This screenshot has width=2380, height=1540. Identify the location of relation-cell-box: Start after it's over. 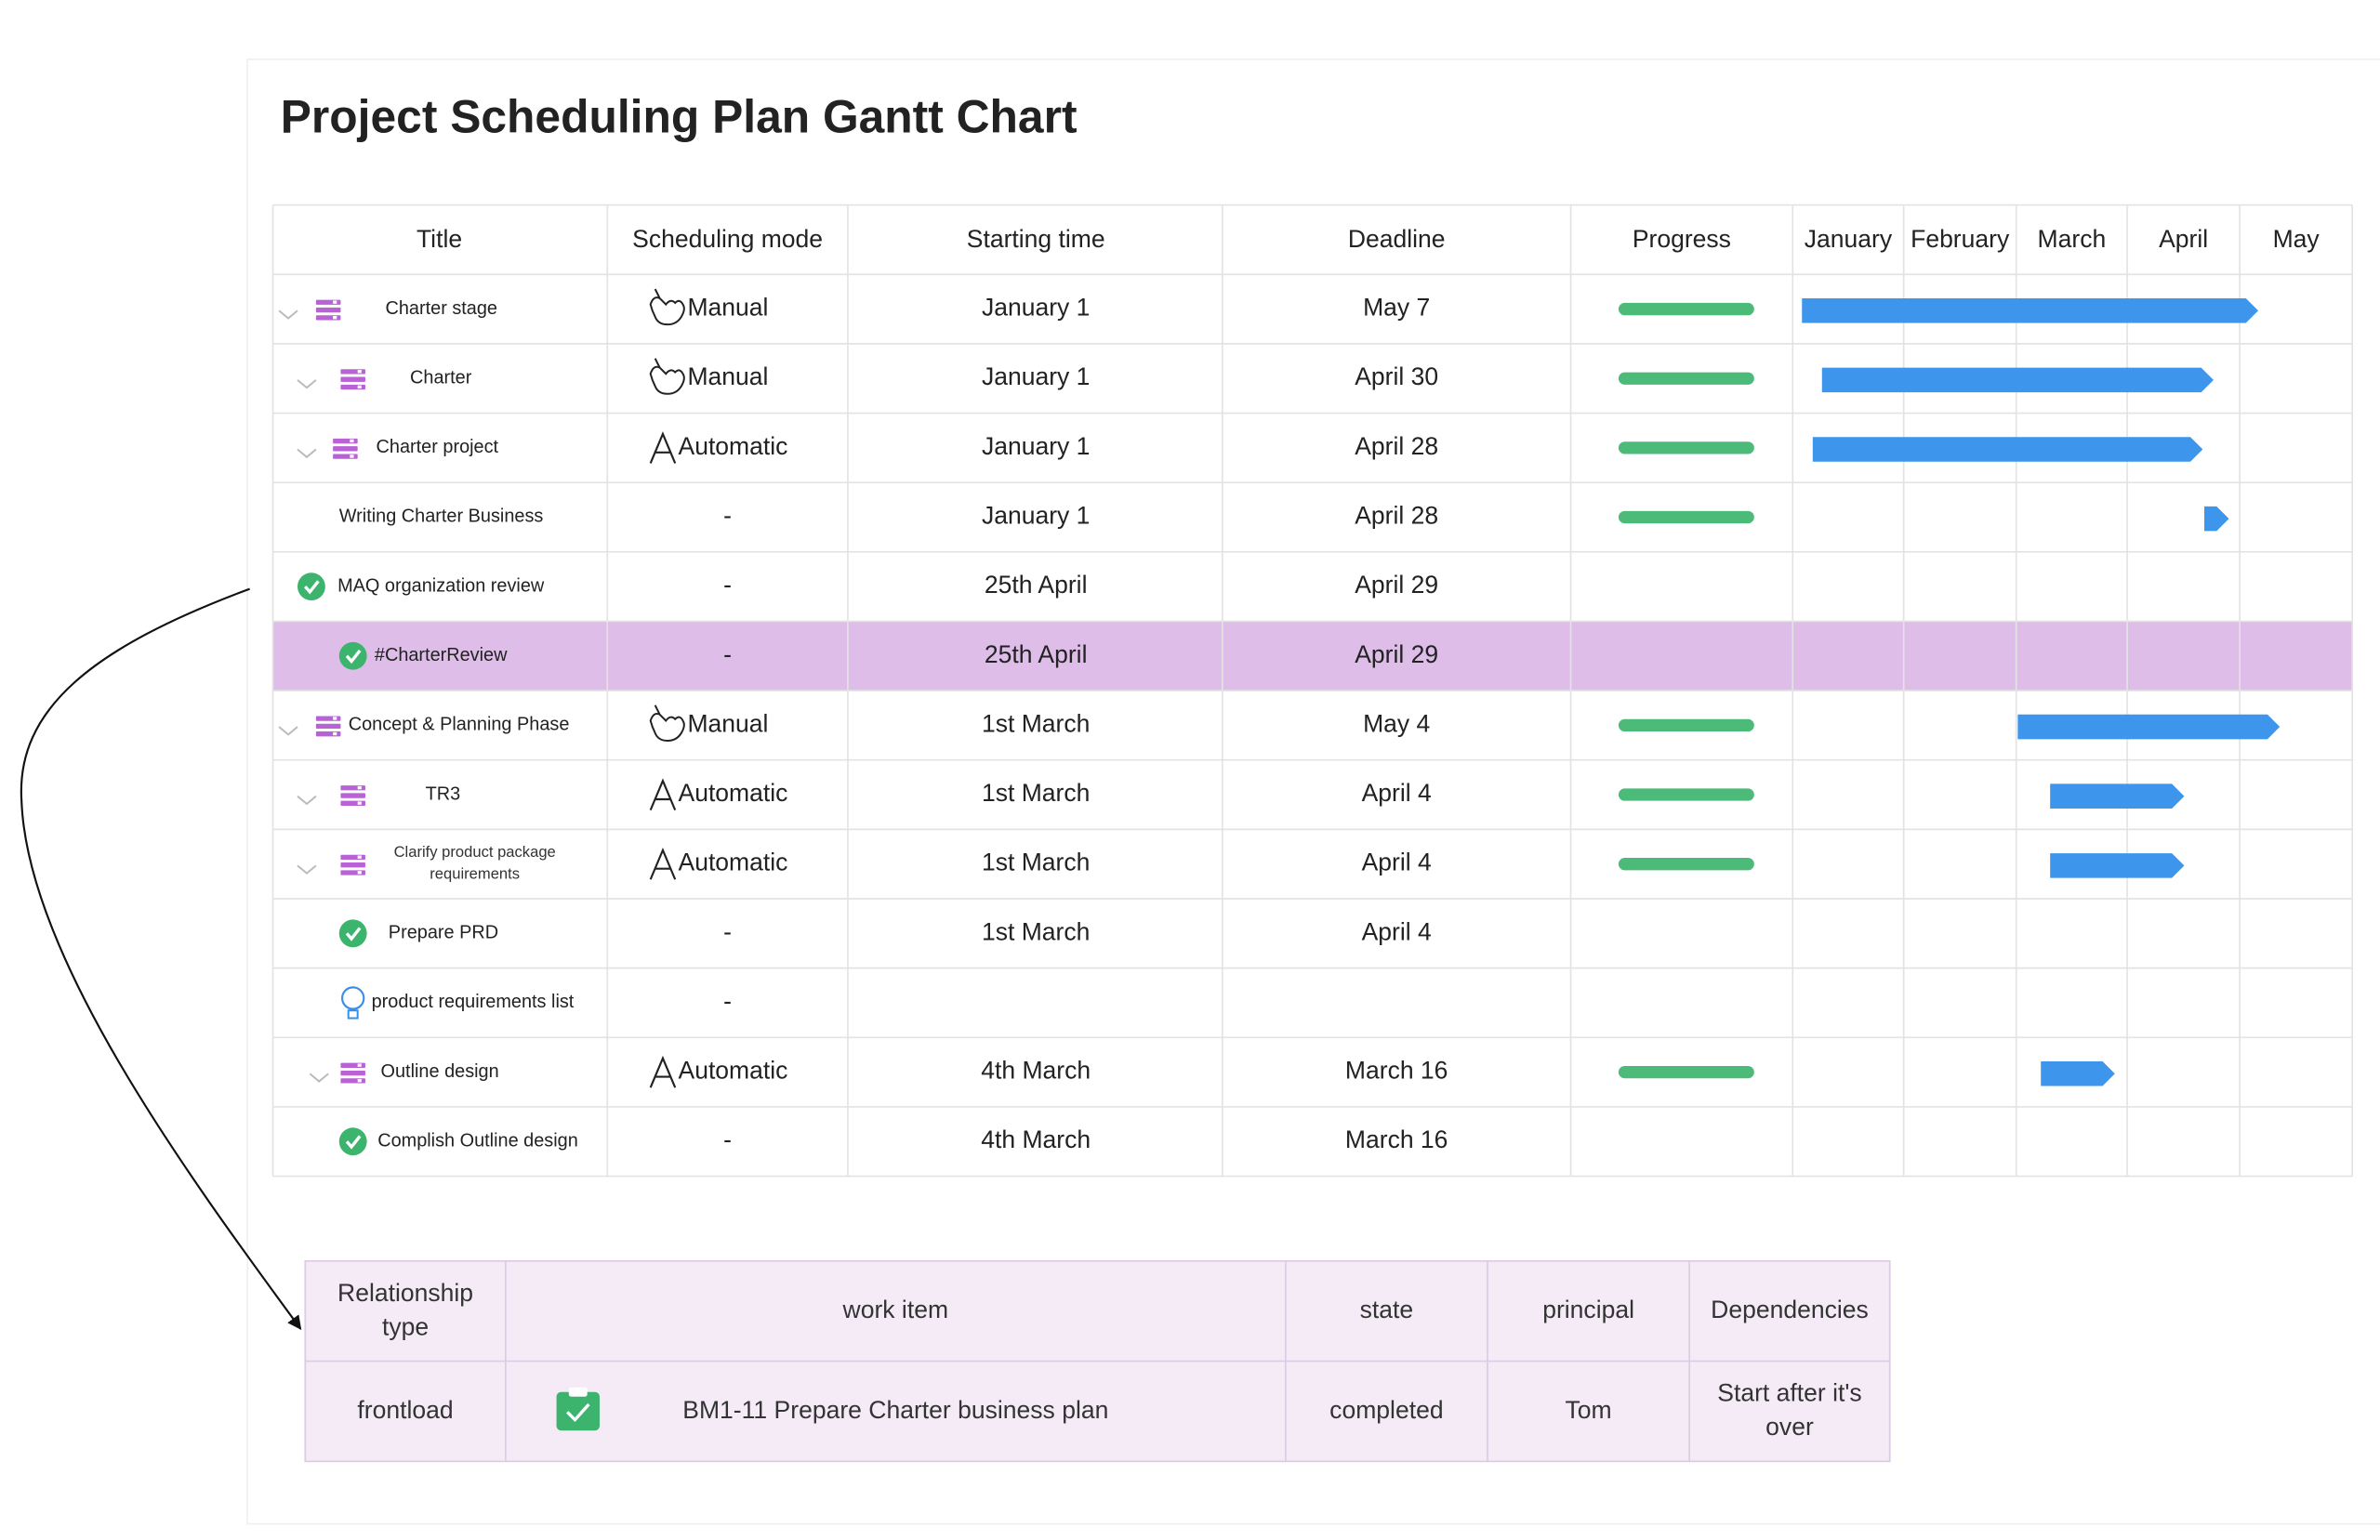
(1789, 1411).